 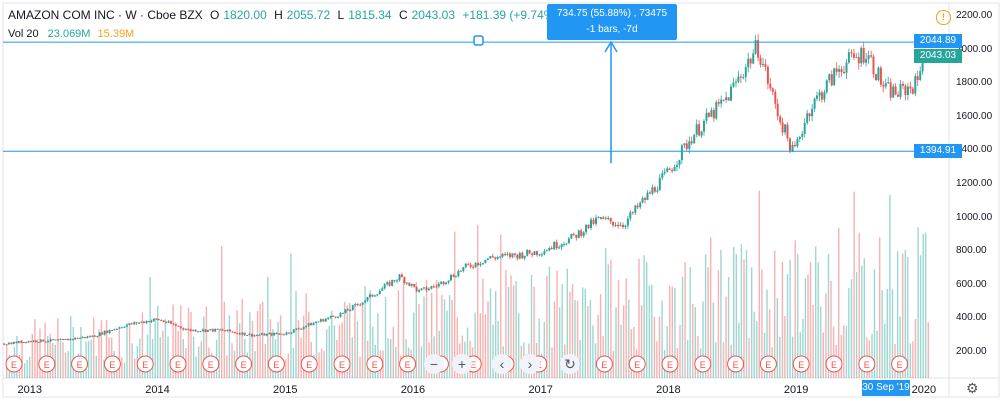 What do you see at coordinates (462, 364) in the screenshot?
I see `zoom-in-button: +` at bounding box center [462, 364].